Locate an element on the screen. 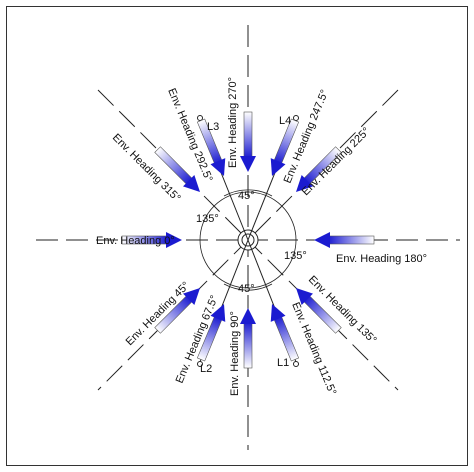 The height and width of the screenshot is (472, 474). label-heading-45: Env. Heading 45° is located at coordinates (158, 314).